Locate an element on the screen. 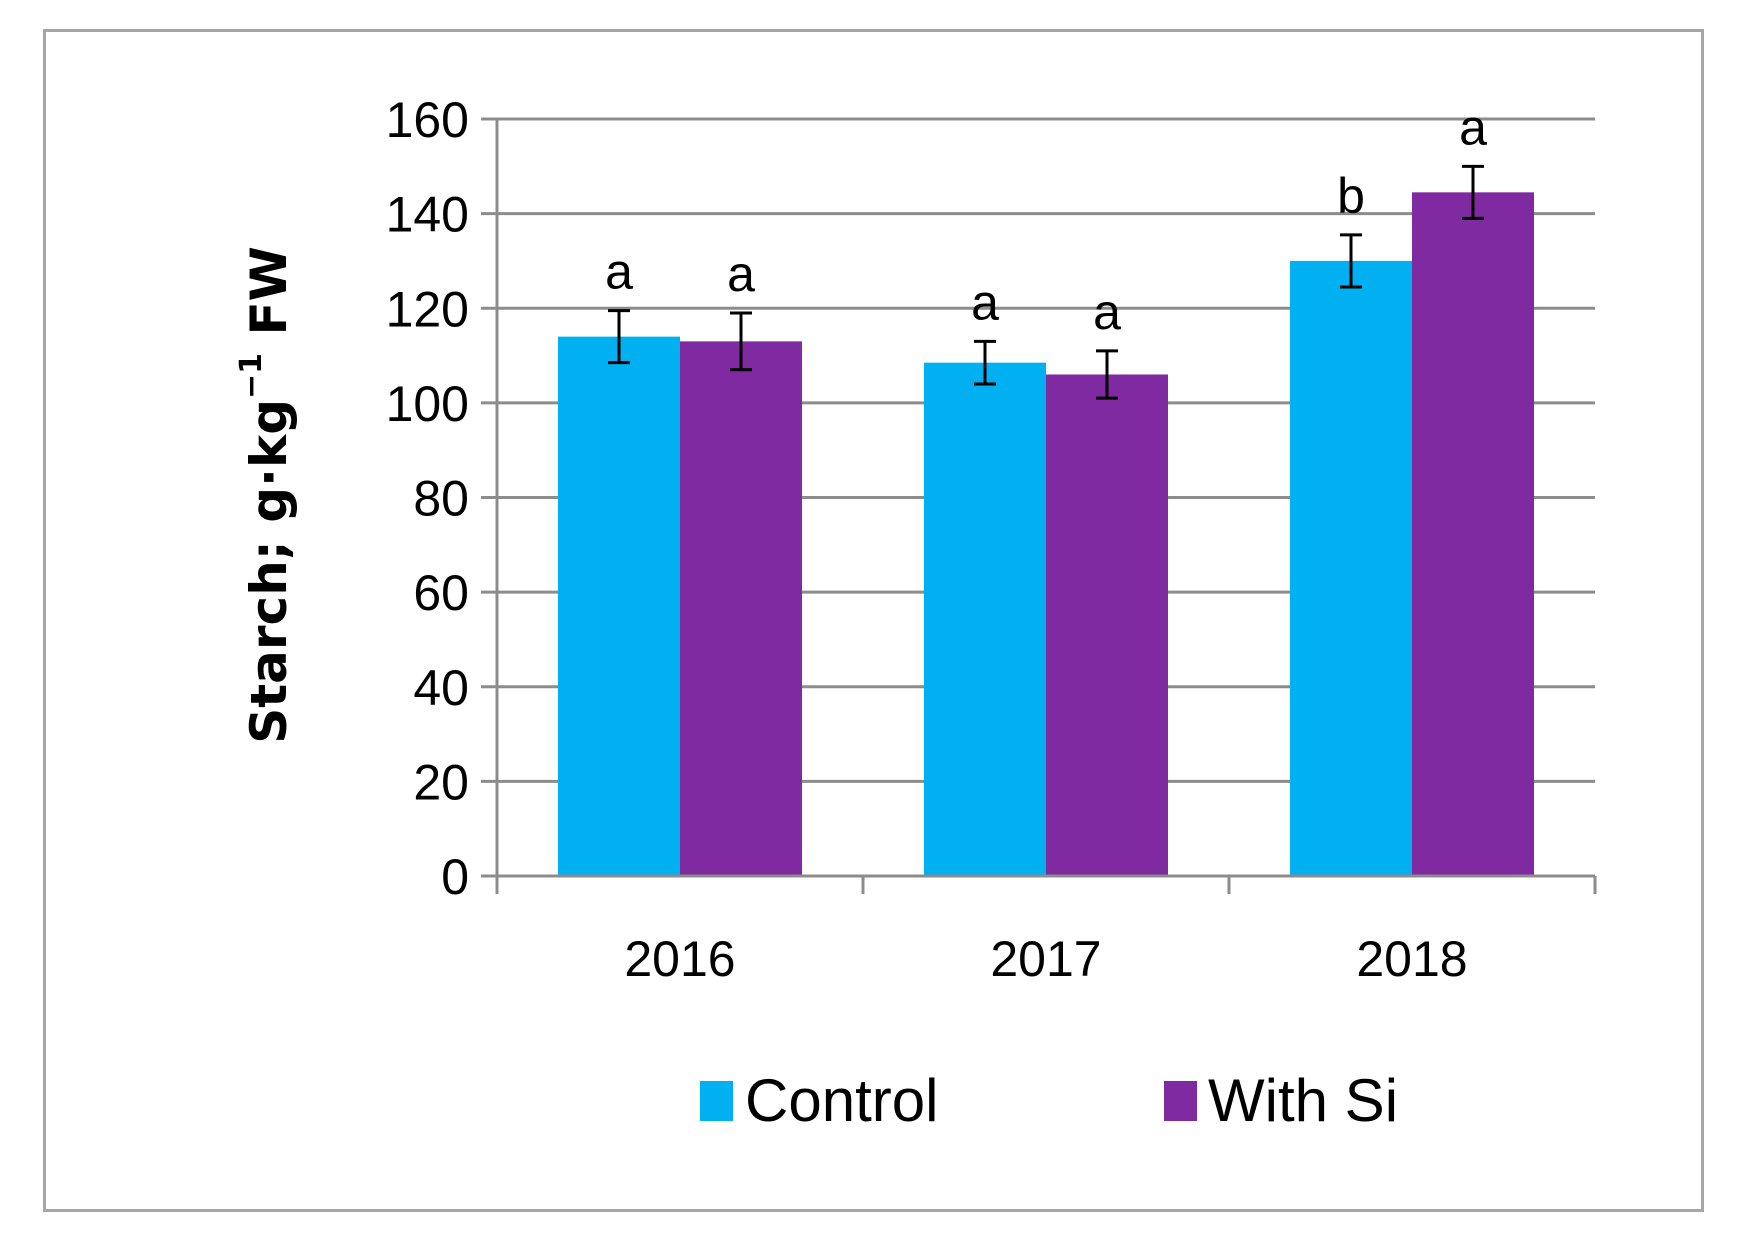  legend-label-with-si: With Si is located at coordinates (1303, 1100).